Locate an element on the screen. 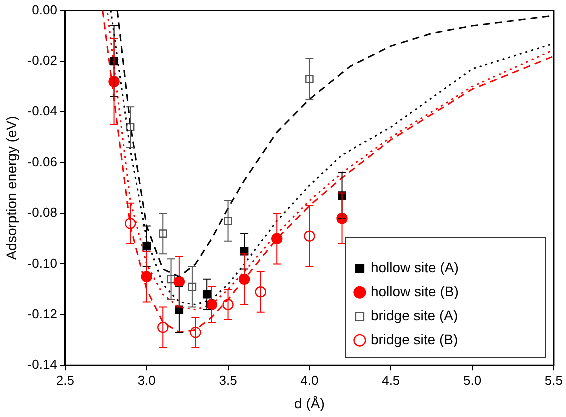 The height and width of the screenshot is (417, 566). x-tick-label: 4.0 is located at coordinates (309, 380).